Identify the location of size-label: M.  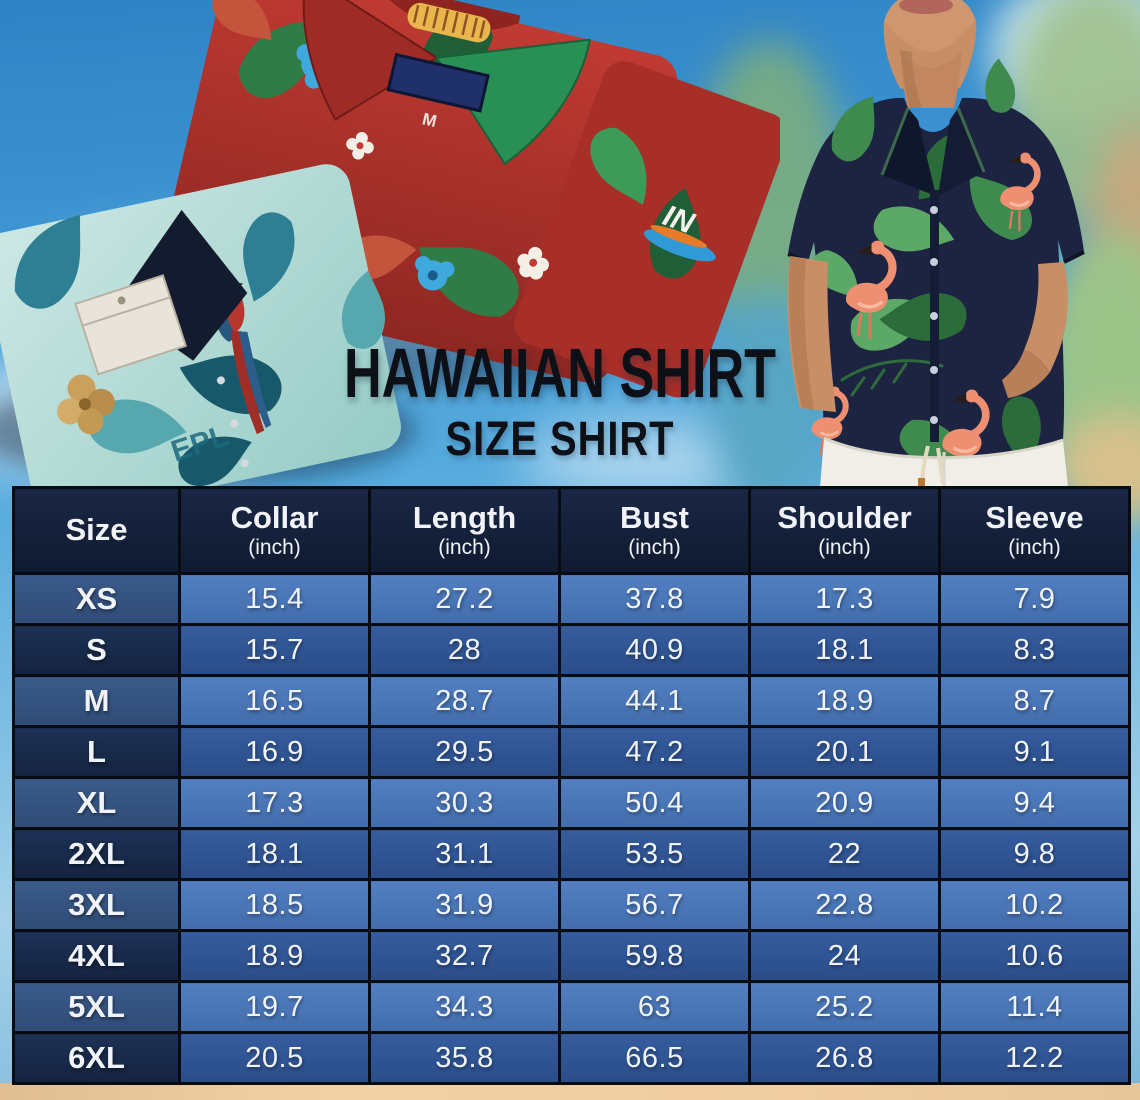
(96, 701).